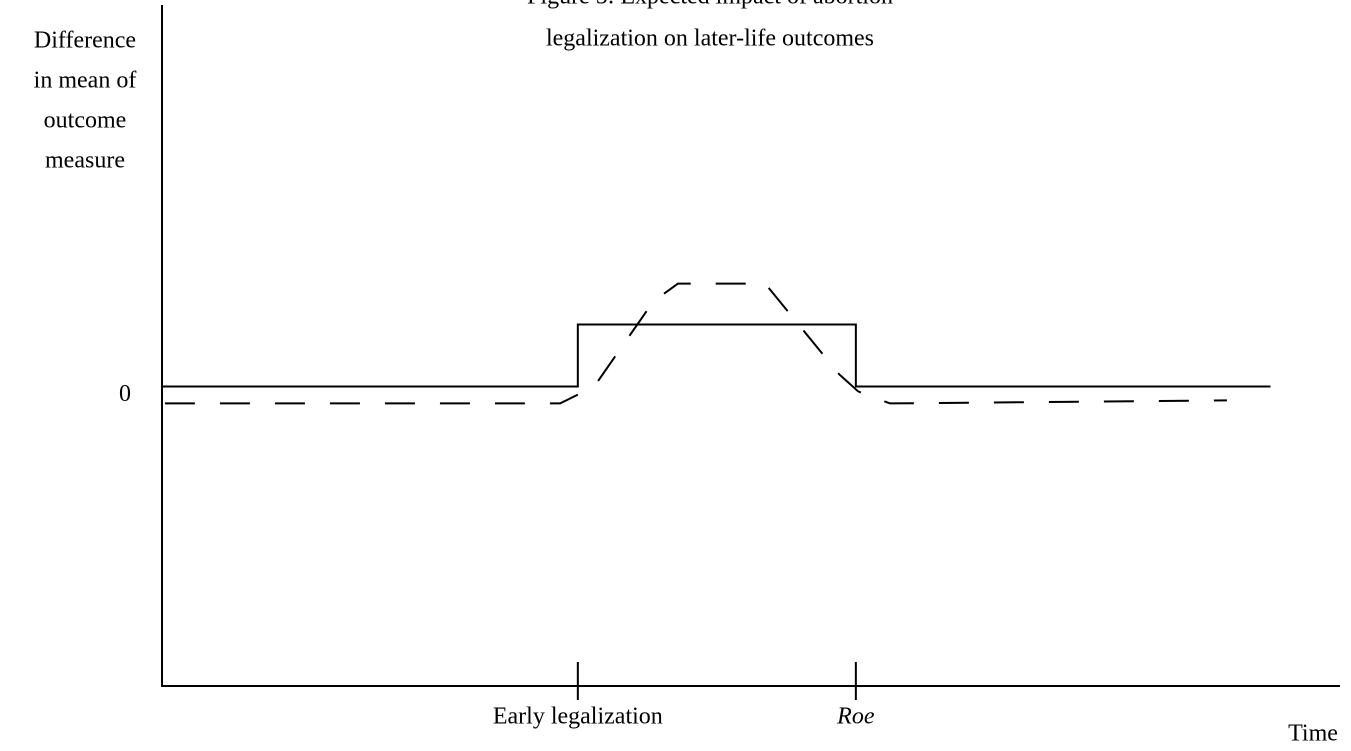  Describe the element at coordinates (85, 161) in the screenshot. I see `y-axis-label: measure` at that location.